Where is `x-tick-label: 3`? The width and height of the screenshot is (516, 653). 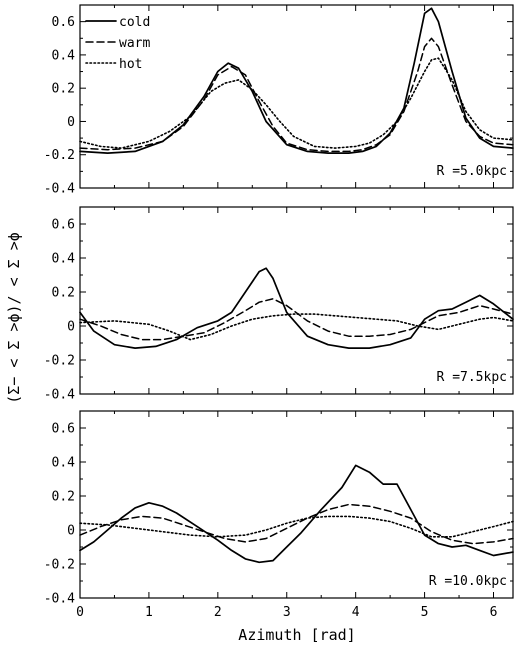
x-tick-label: 3 is located at coordinates (287, 612).